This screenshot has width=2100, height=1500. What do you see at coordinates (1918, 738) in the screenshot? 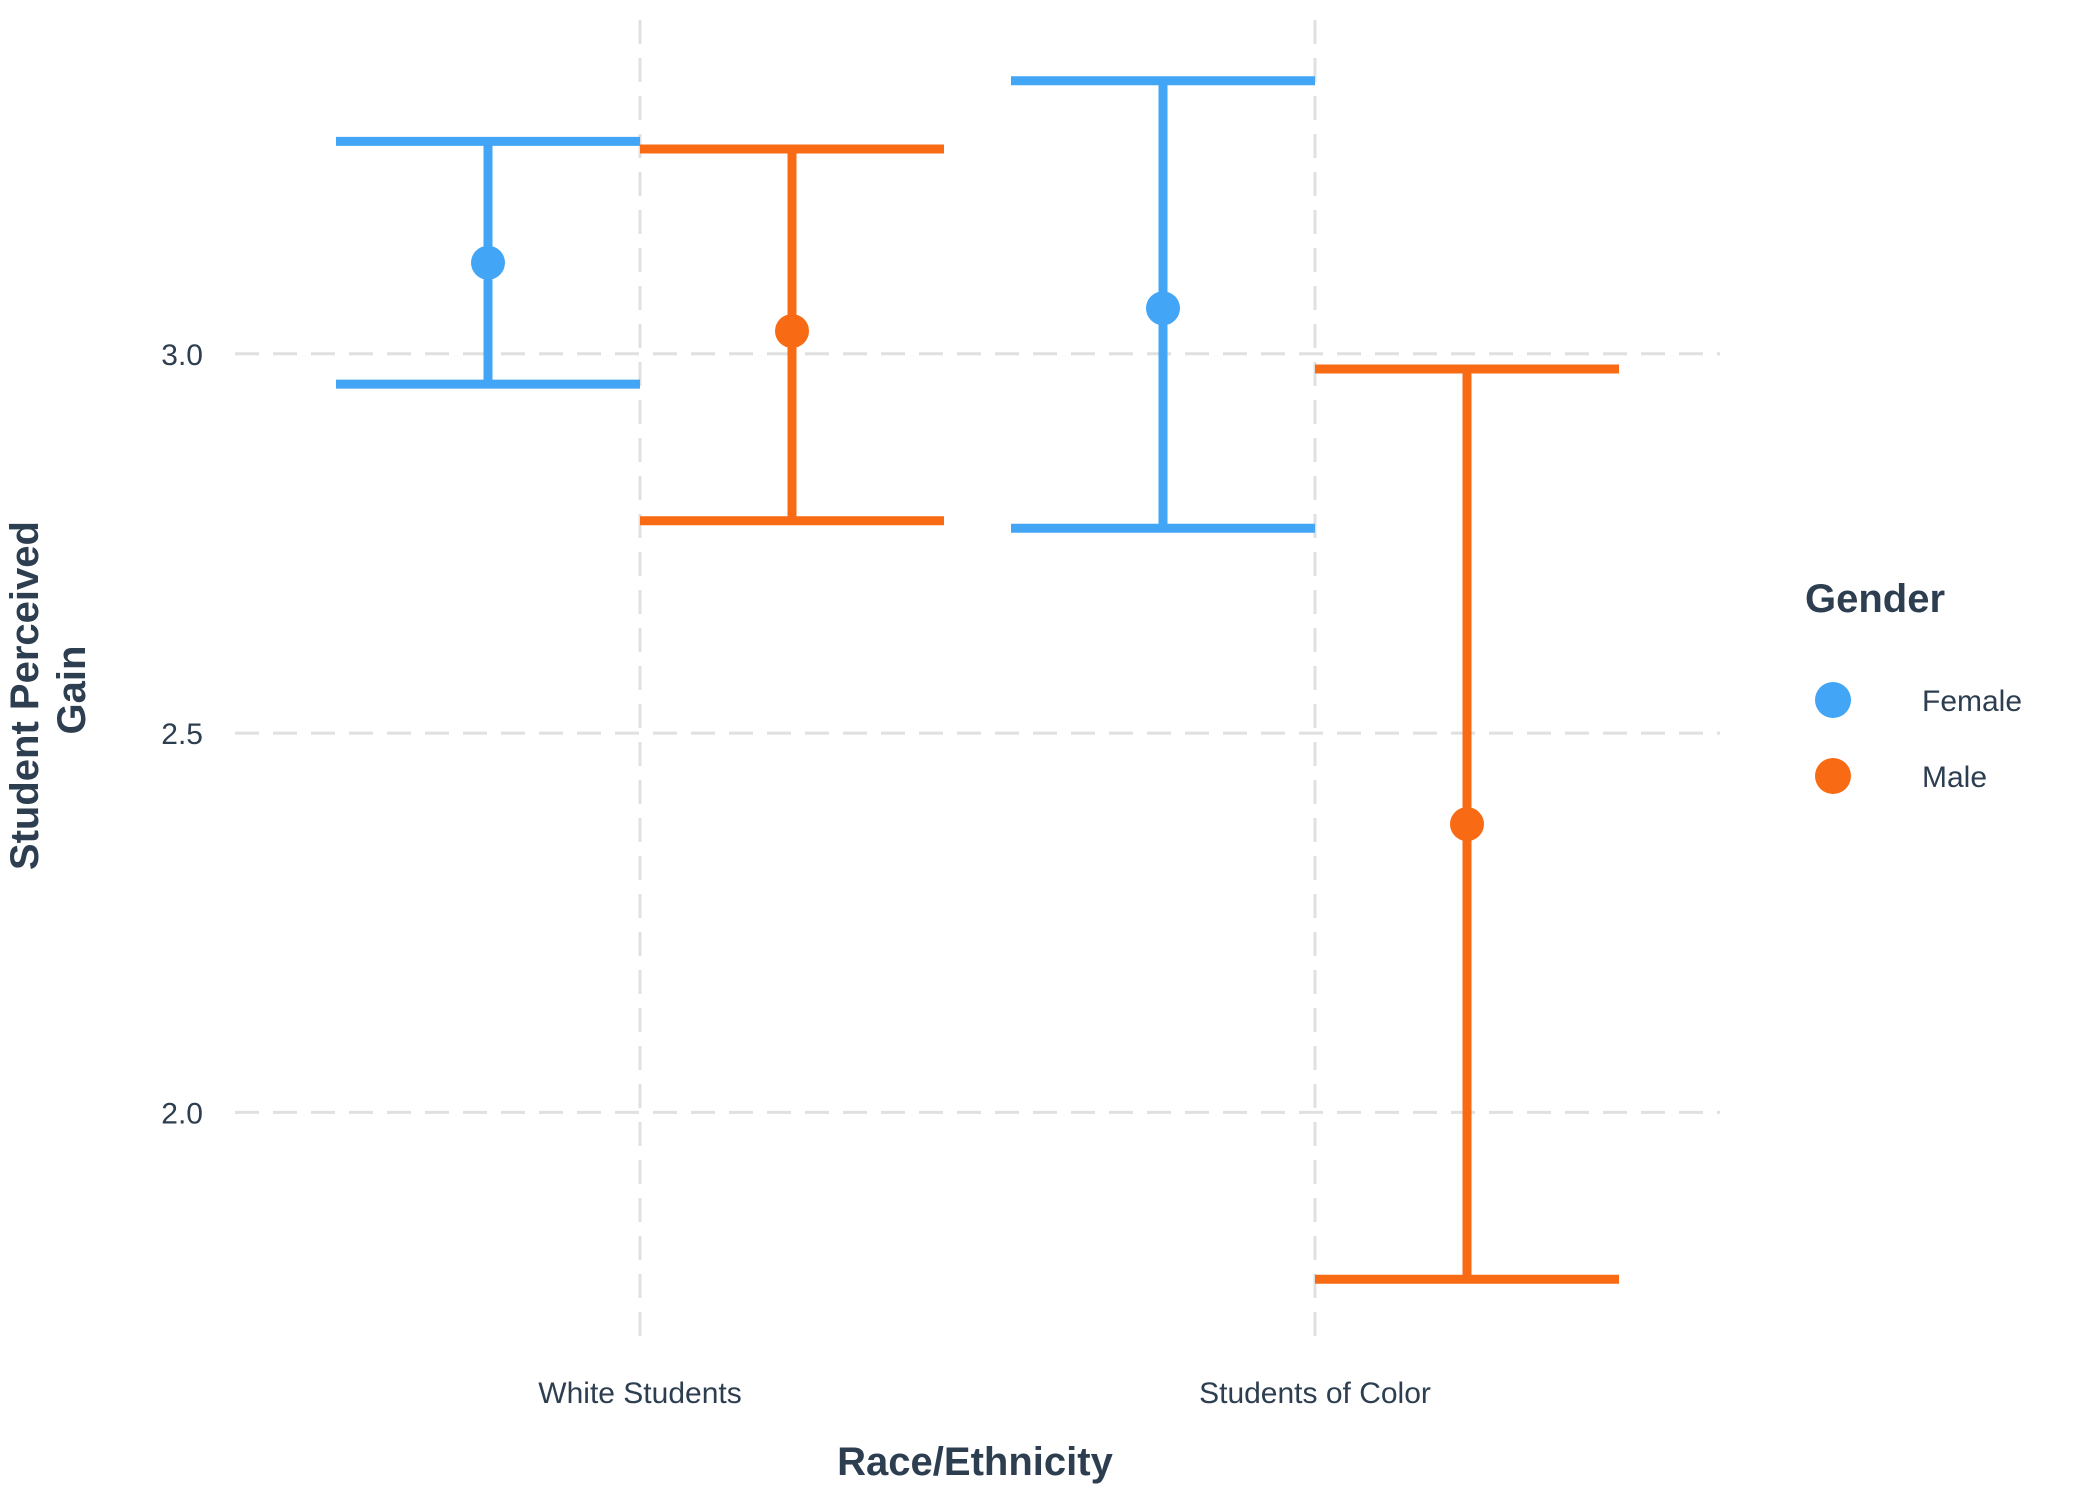
I see `legend-items: Female Male` at bounding box center [1918, 738].